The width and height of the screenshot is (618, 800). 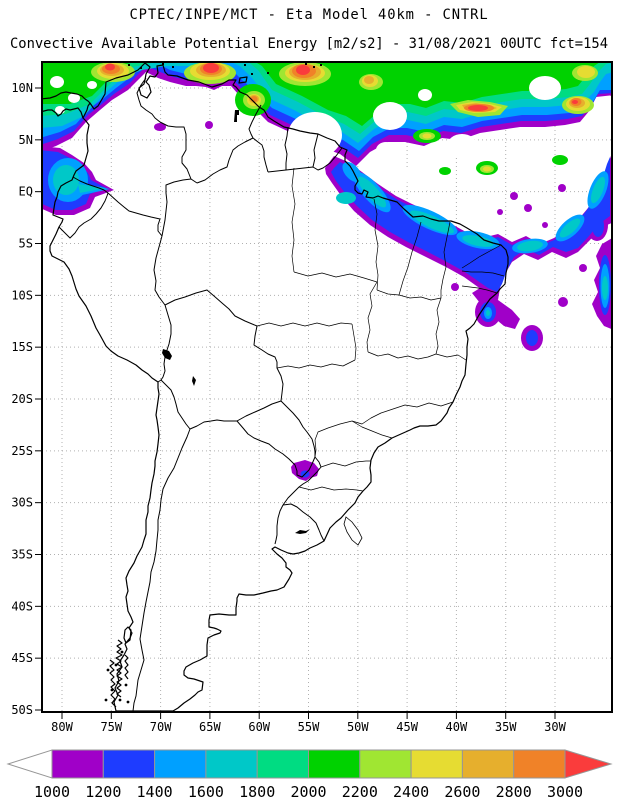 What do you see at coordinates (309, 727) in the screenshot?
I see `lon-label-55W: 55W` at bounding box center [309, 727].